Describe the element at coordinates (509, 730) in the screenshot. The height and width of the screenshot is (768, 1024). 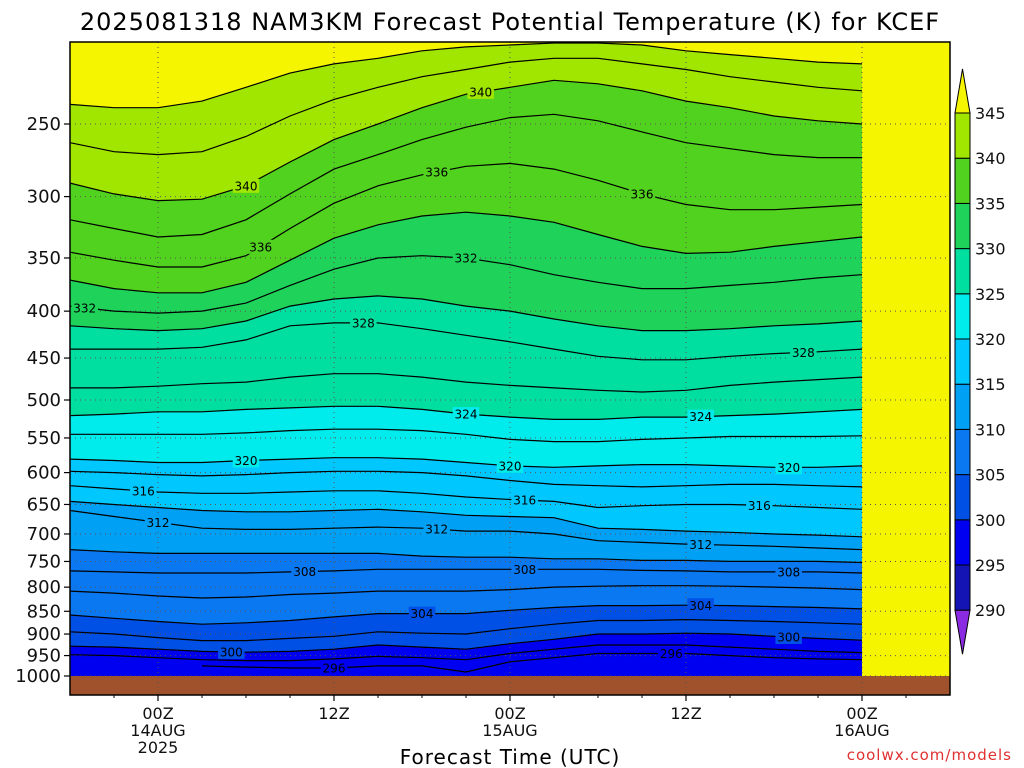
I see `x-tick-label-24-1: 15AUG` at that location.